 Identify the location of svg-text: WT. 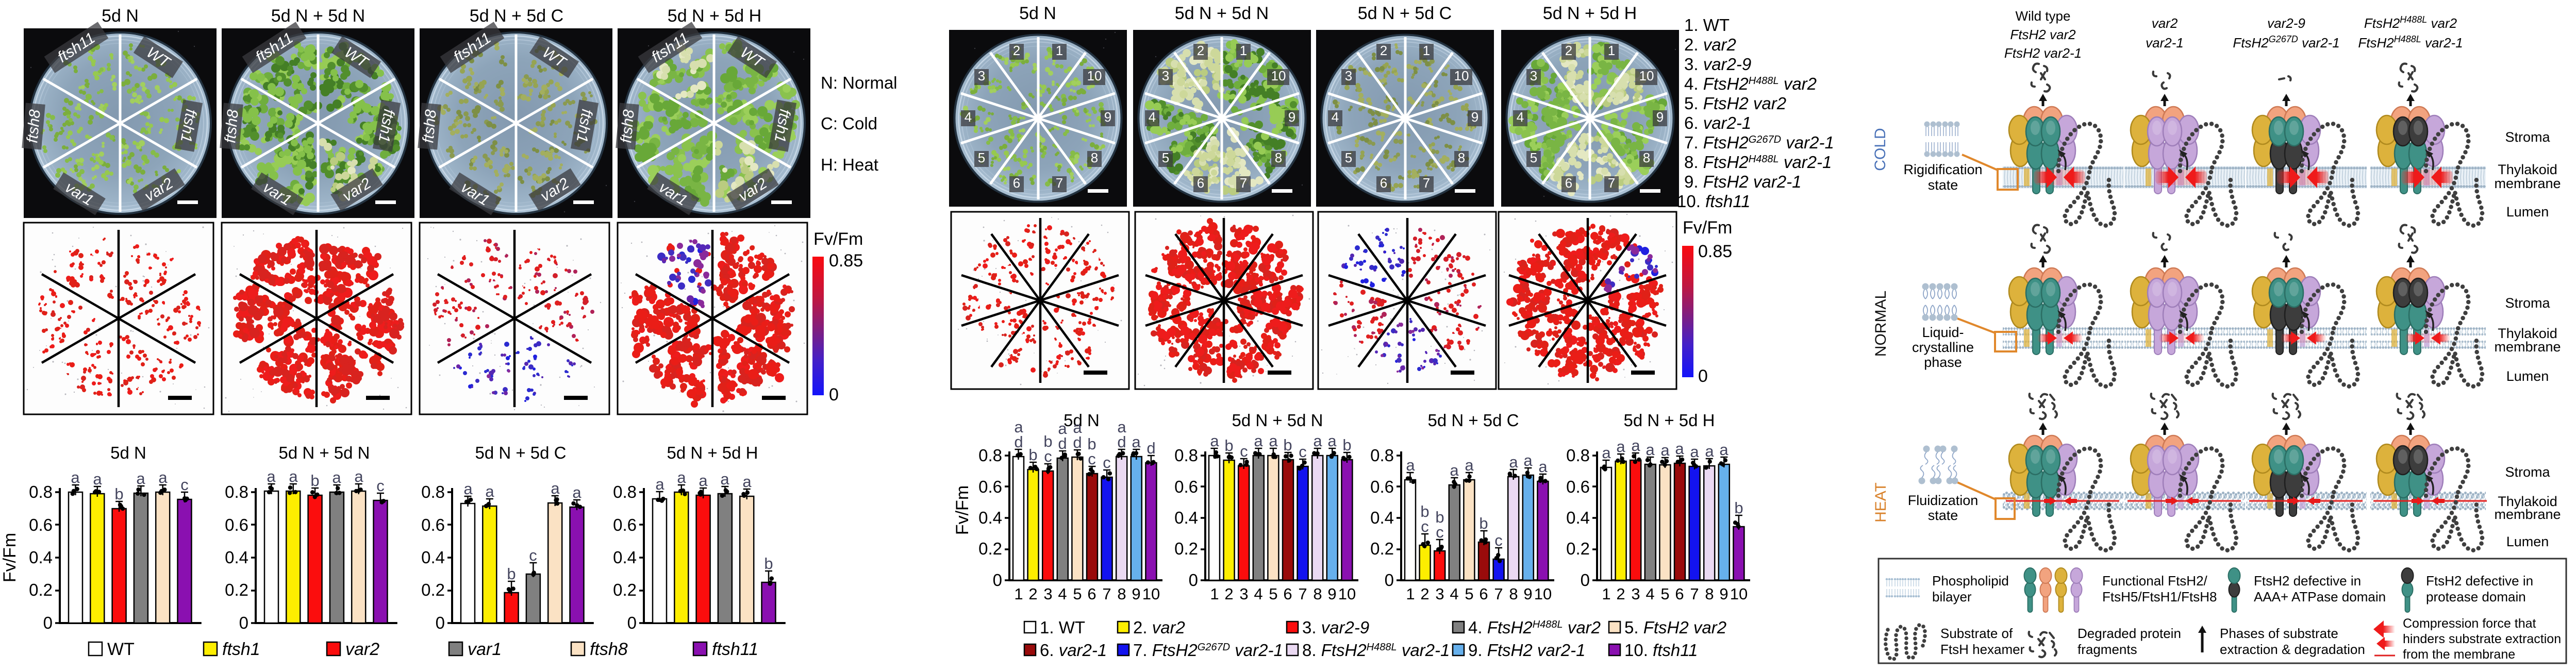
(121, 650).